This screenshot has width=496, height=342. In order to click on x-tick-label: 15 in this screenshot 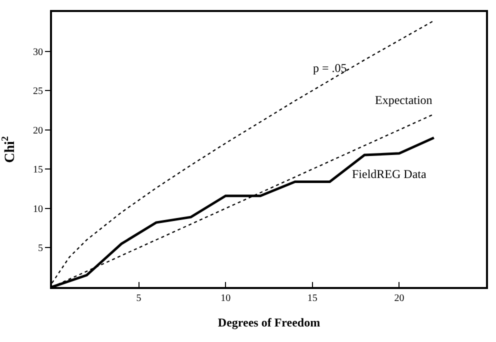, I will do `click(312, 298)`.